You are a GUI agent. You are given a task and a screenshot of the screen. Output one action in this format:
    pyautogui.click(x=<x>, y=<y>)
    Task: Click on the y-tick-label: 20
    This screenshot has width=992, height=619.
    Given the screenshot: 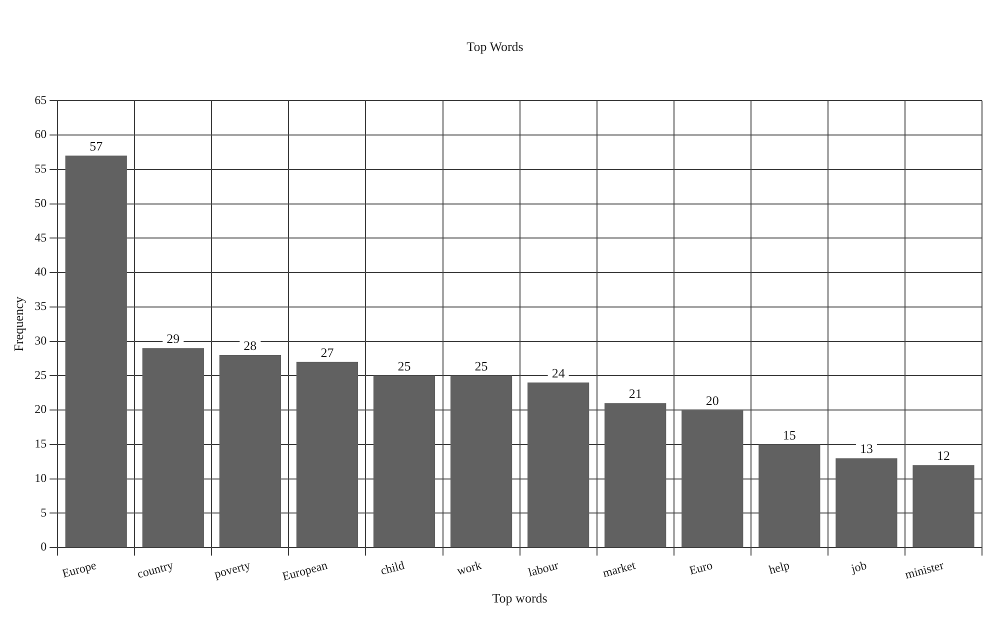 What is the action you would take?
    pyautogui.click(x=40, y=409)
    